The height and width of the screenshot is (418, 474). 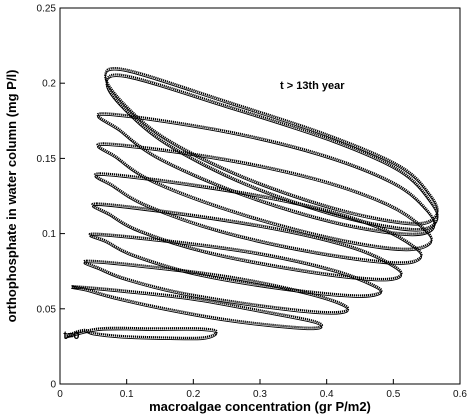 What do you see at coordinates (127, 394) in the screenshot?
I see `x-tick-label: 0.1` at bounding box center [127, 394].